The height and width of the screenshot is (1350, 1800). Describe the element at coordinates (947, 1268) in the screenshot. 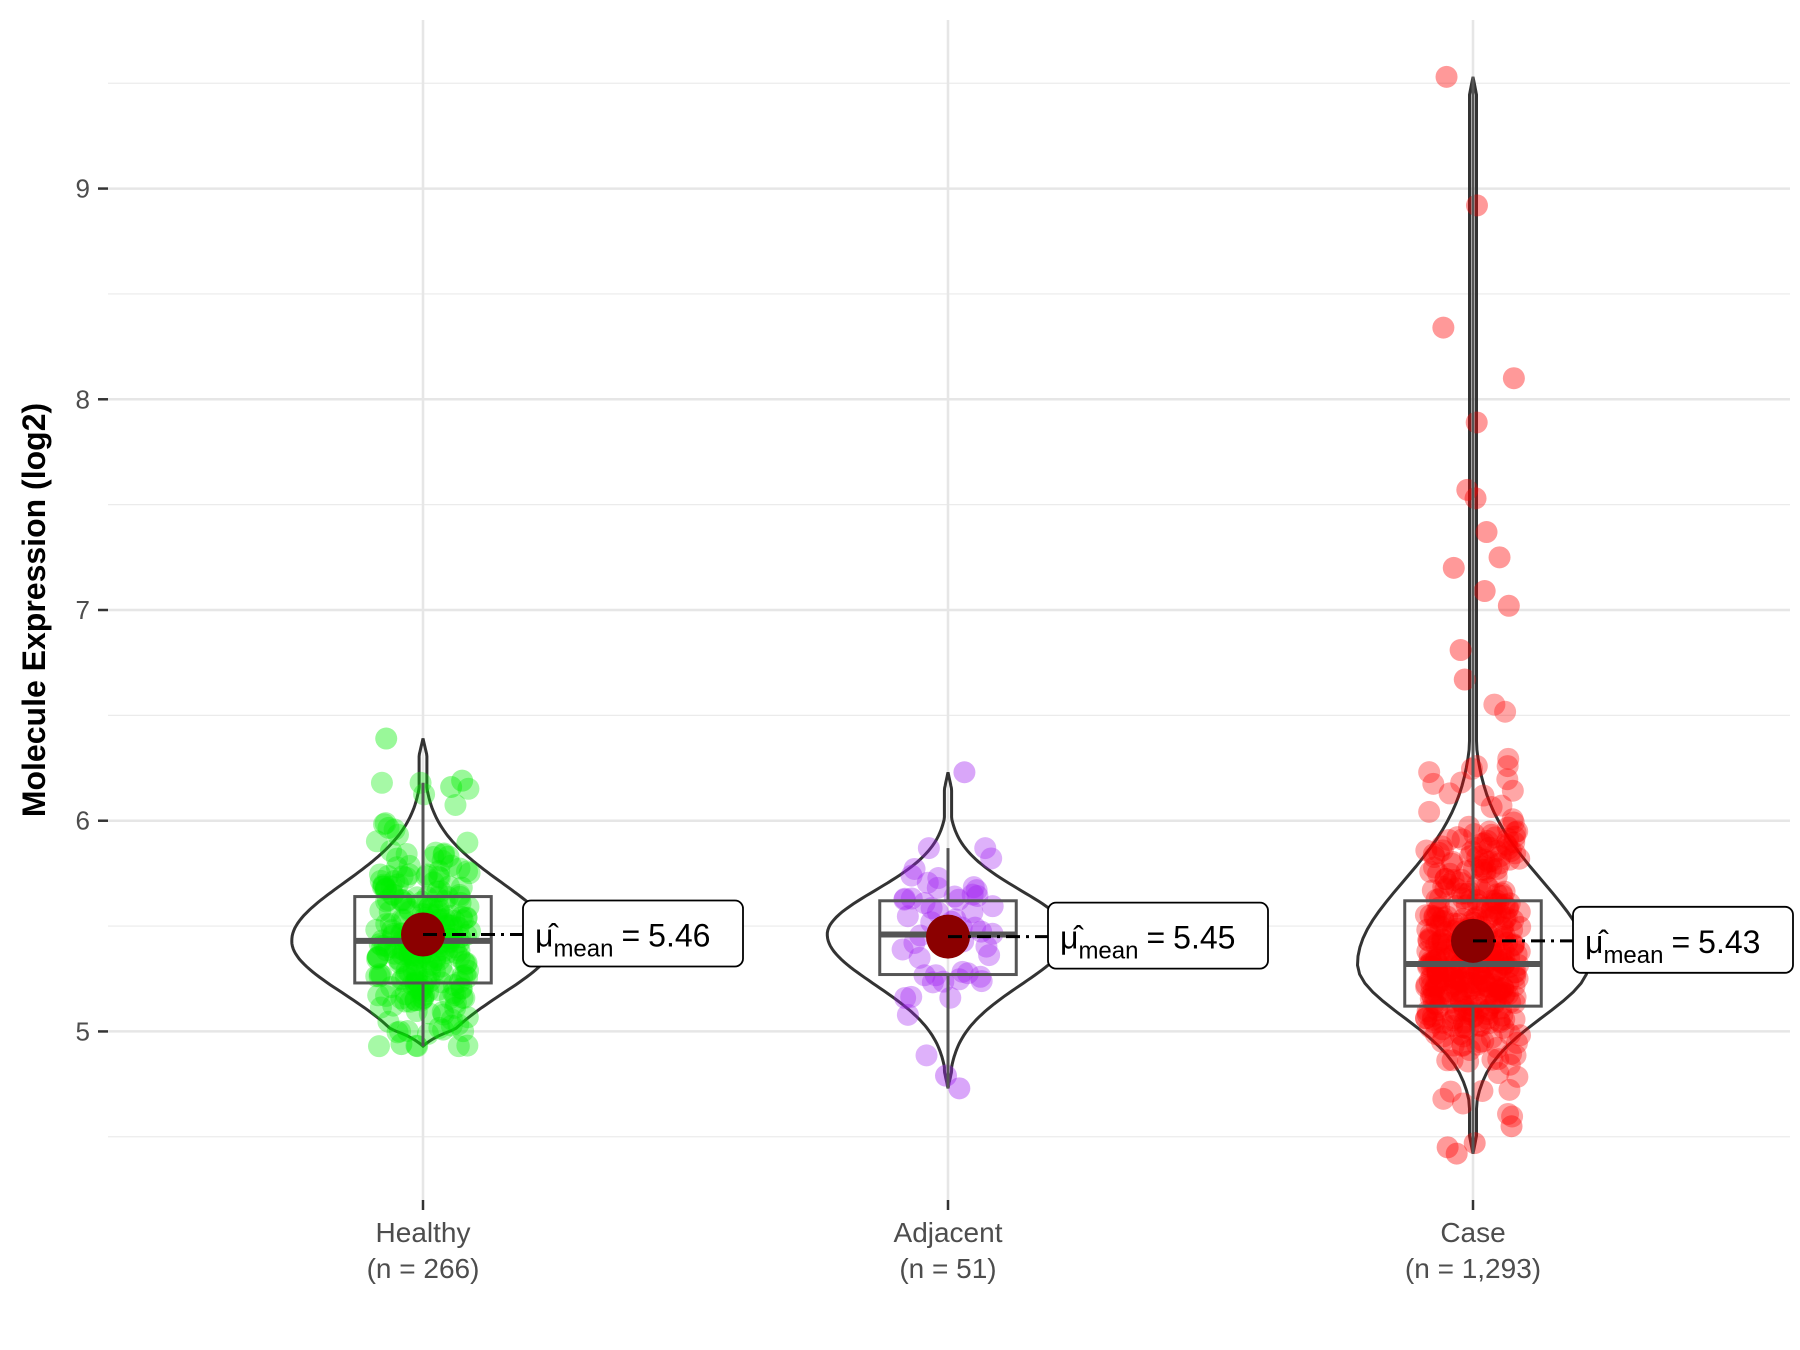

I see `x-tick-count-adjacent: (n = 51)` at that location.